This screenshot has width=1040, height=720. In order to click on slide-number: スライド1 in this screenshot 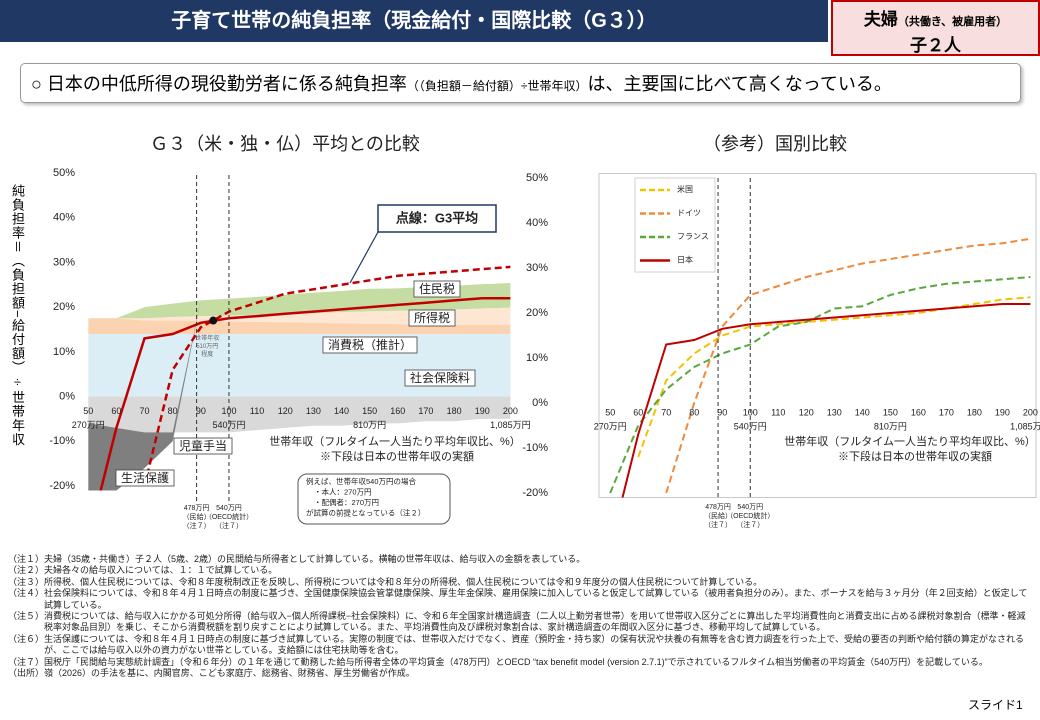, I will do `click(995, 705)`.